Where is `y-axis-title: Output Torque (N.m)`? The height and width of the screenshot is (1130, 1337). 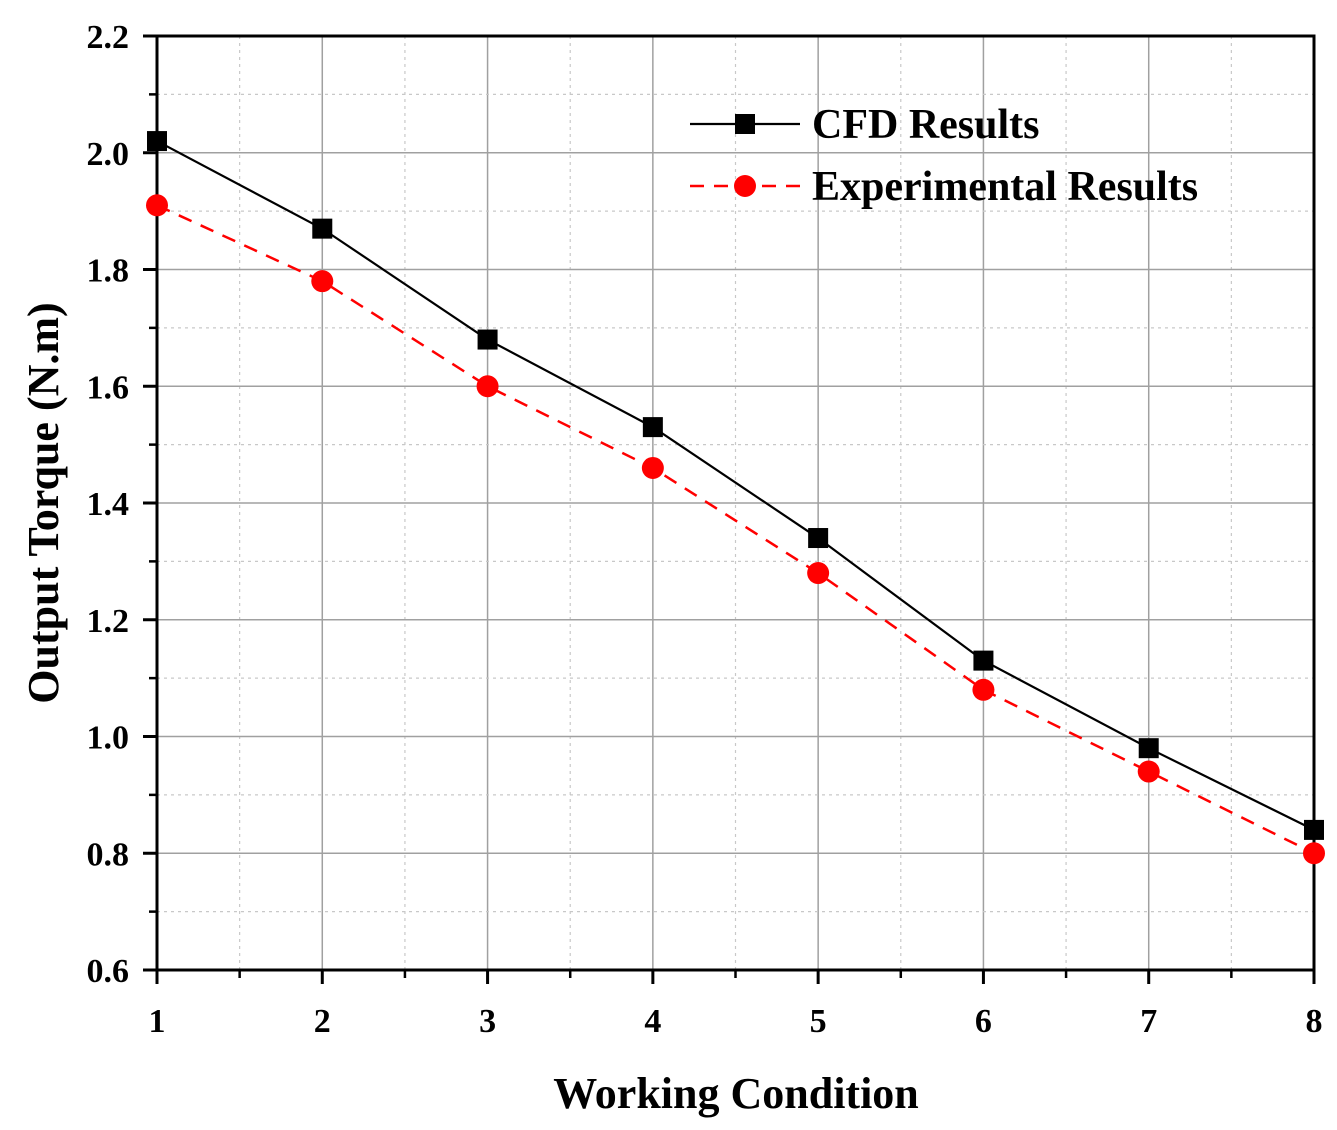
y-axis-title: Output Torque (N.m) is located at coordinates (43, 502).